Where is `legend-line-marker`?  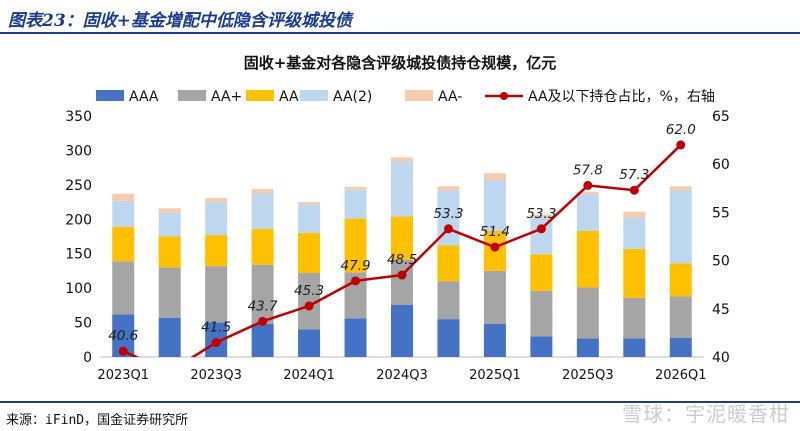
legend-line-marker is located at coordinates (504, 96).